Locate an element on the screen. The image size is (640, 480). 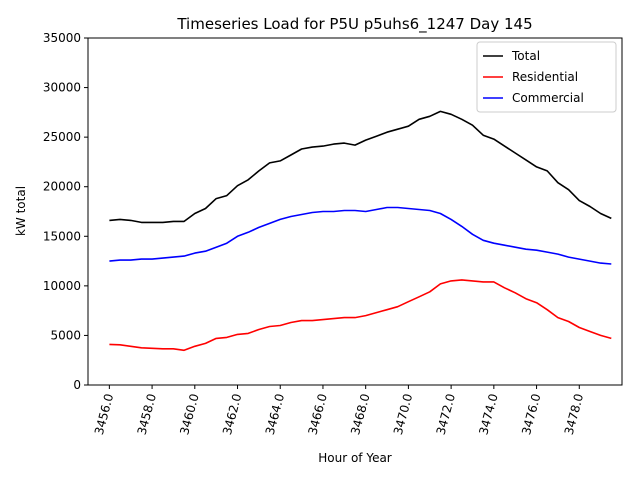
y-tick-label: 20000 is located at coordinates (62, 187).